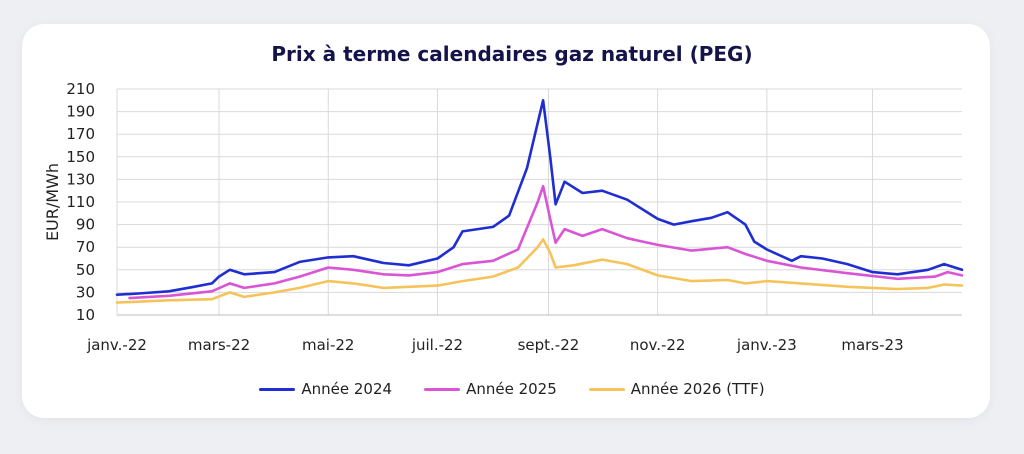  I want to click on legend-item: Année 2025, so click(490, 389).